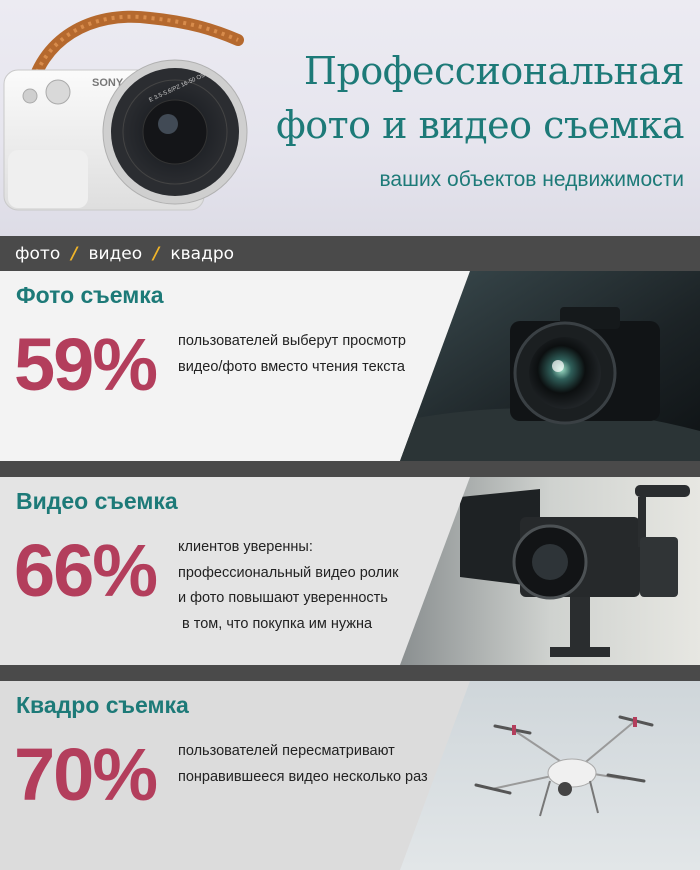 The image size is (700, 870). Describe the element at coordinates (550, 366) in the screenshot. I see `dslr-camera-photo` at that location.